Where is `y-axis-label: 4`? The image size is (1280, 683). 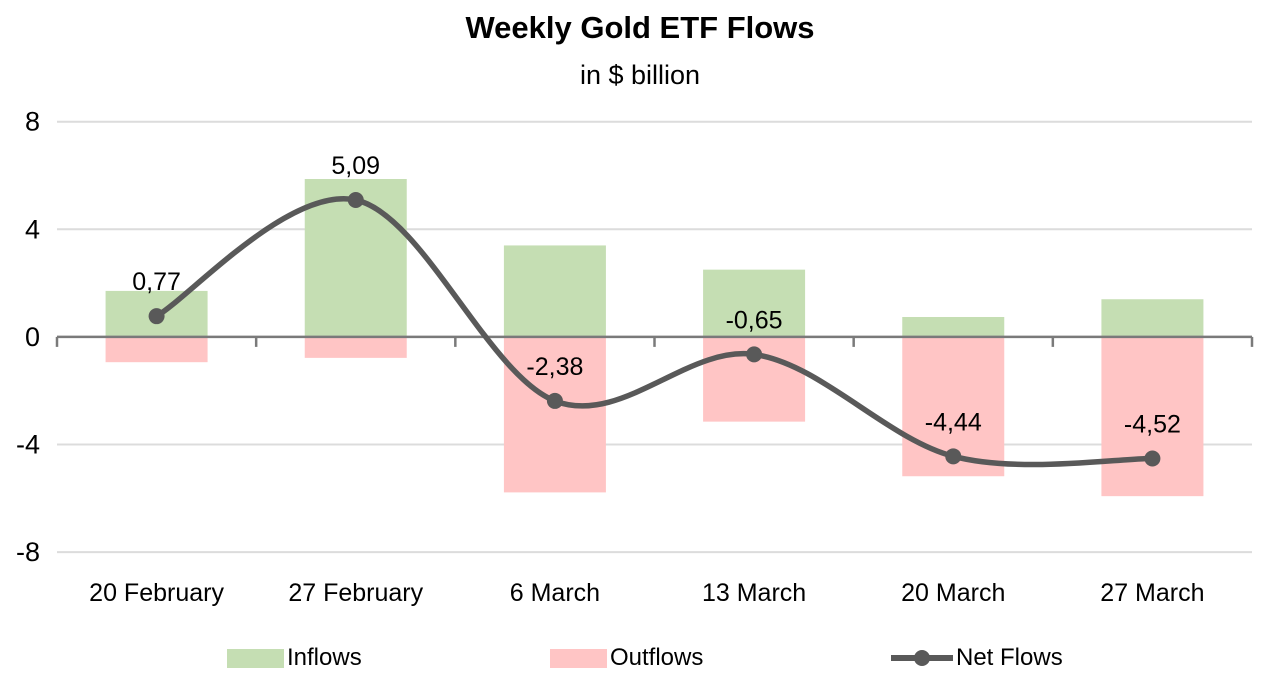
y-axis-label: 4 is located at coordinates (32, 229).